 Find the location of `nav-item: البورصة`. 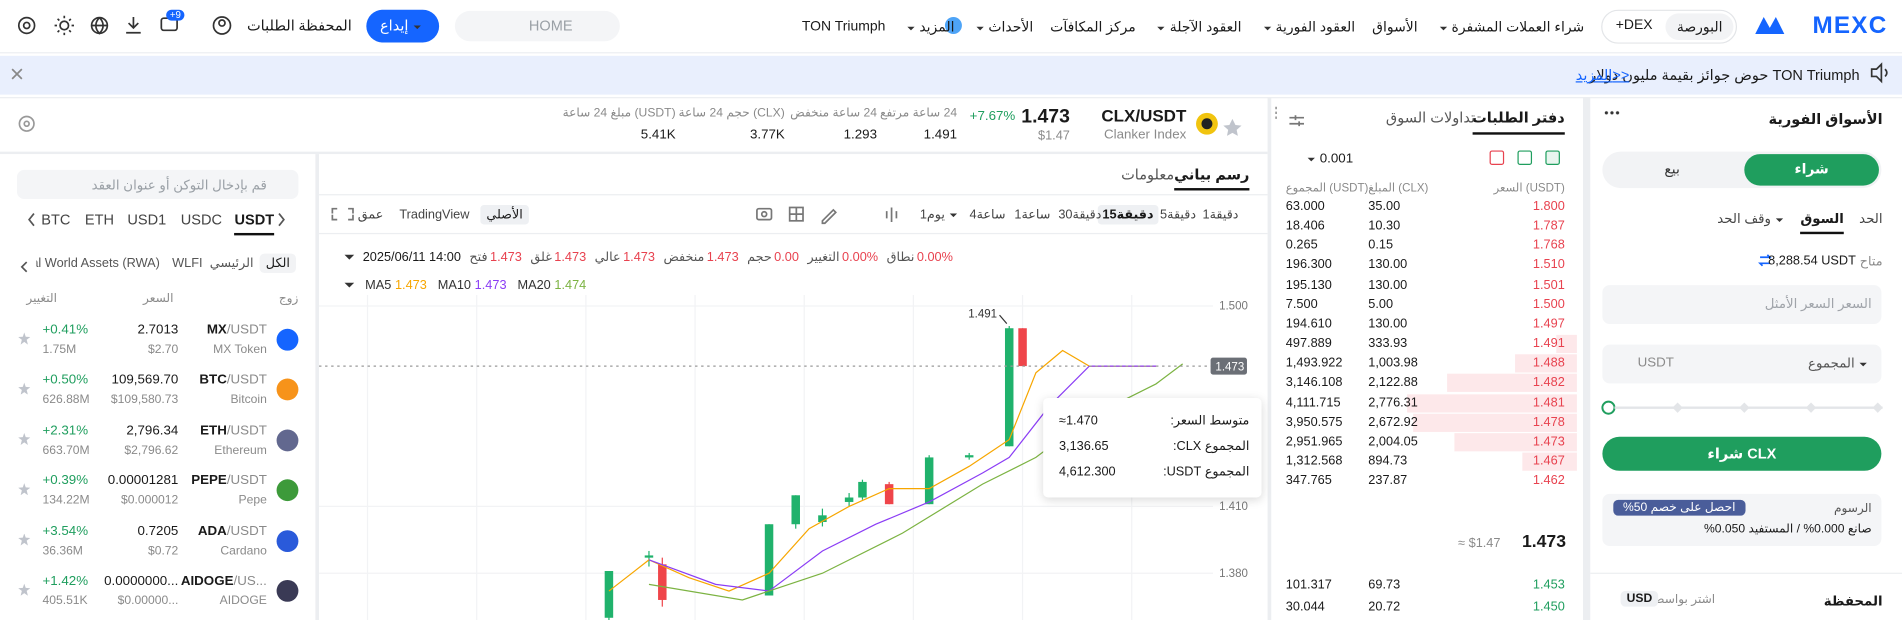

nav-item: البورصة is located at coordinates (1699, 26).